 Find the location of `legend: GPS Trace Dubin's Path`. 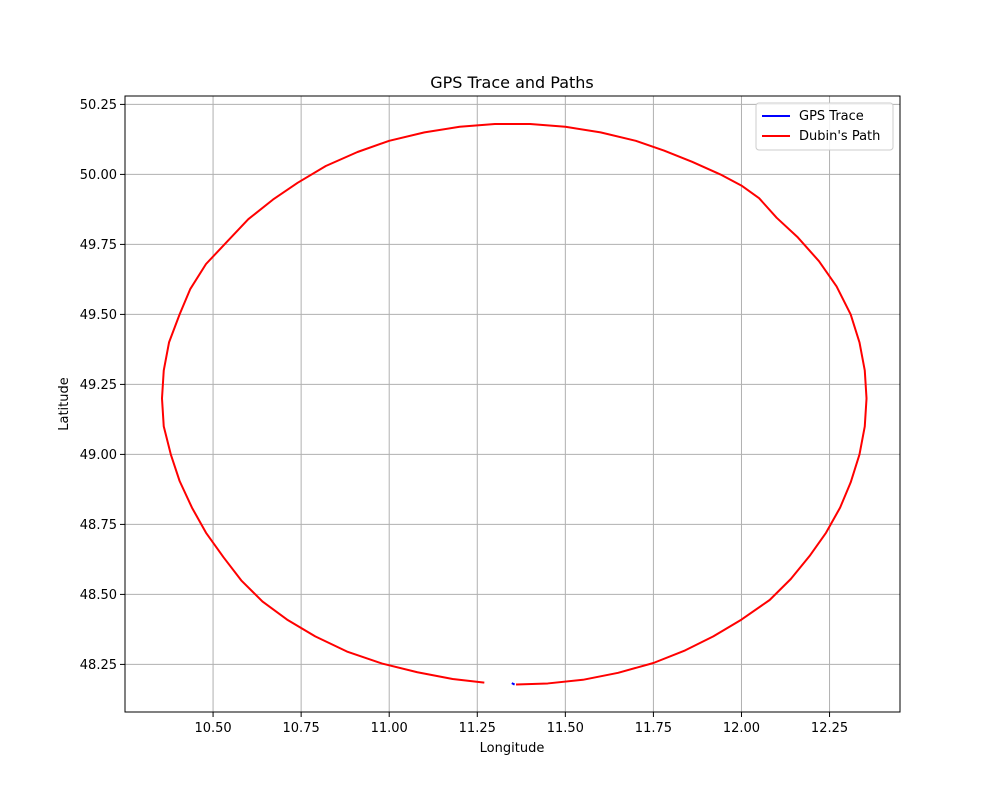

legend: GPS Trace Dubin's Path is located at coordinates (824, 126).